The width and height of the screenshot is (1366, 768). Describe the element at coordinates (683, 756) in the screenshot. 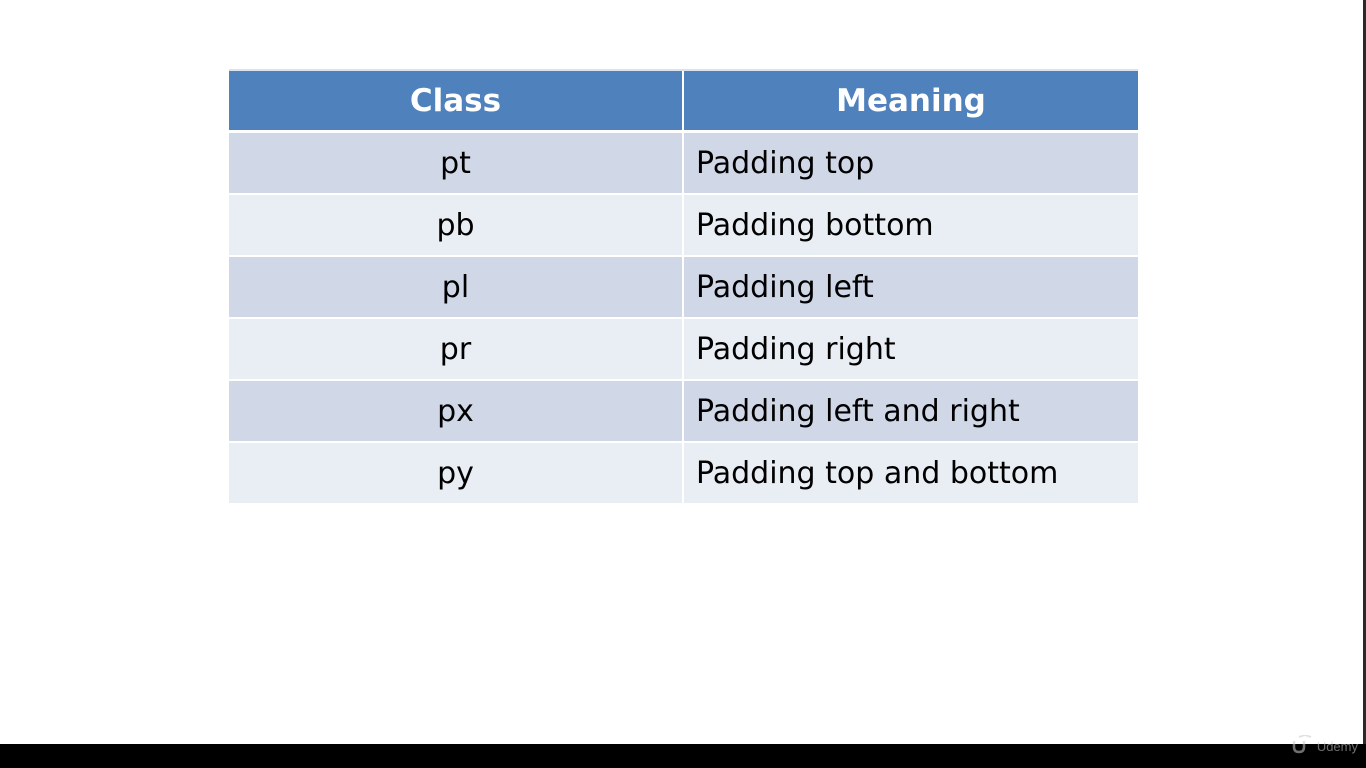

I see `video-bottom-bar` at that location.